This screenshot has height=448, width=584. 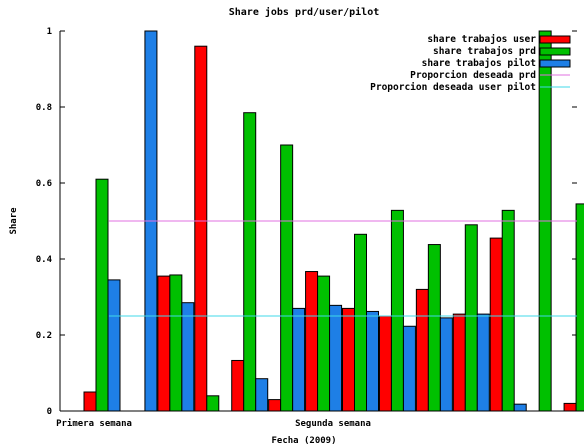 I want to click on legend-swatch-pilot, so click(x=555, y=63).